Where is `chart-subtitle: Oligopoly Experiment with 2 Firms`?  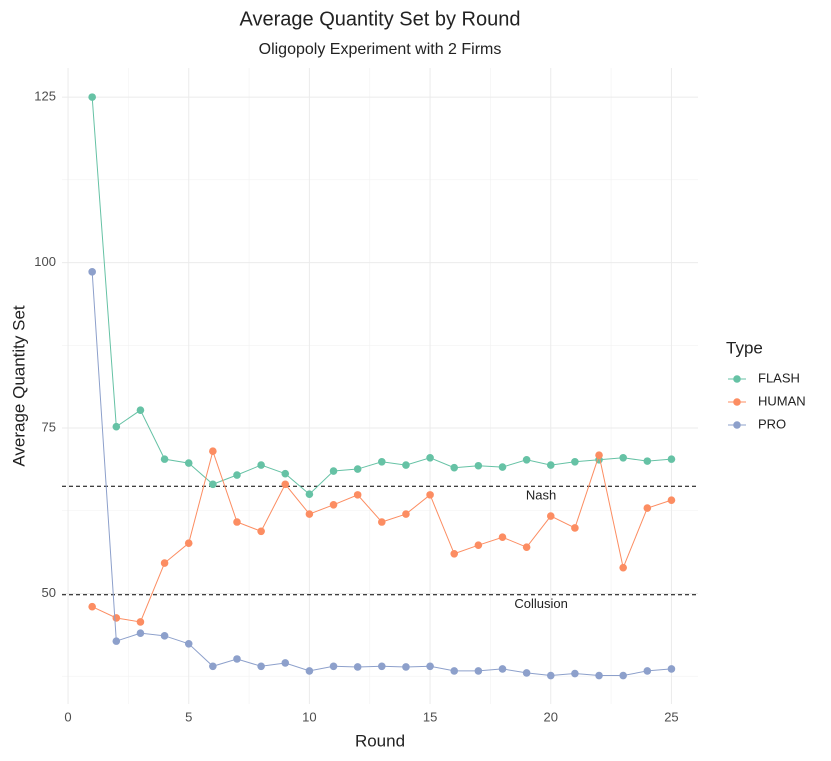
chart-subtitle: Oligopoly Experiment with 2 Firms is located at coordinates (380, 49).